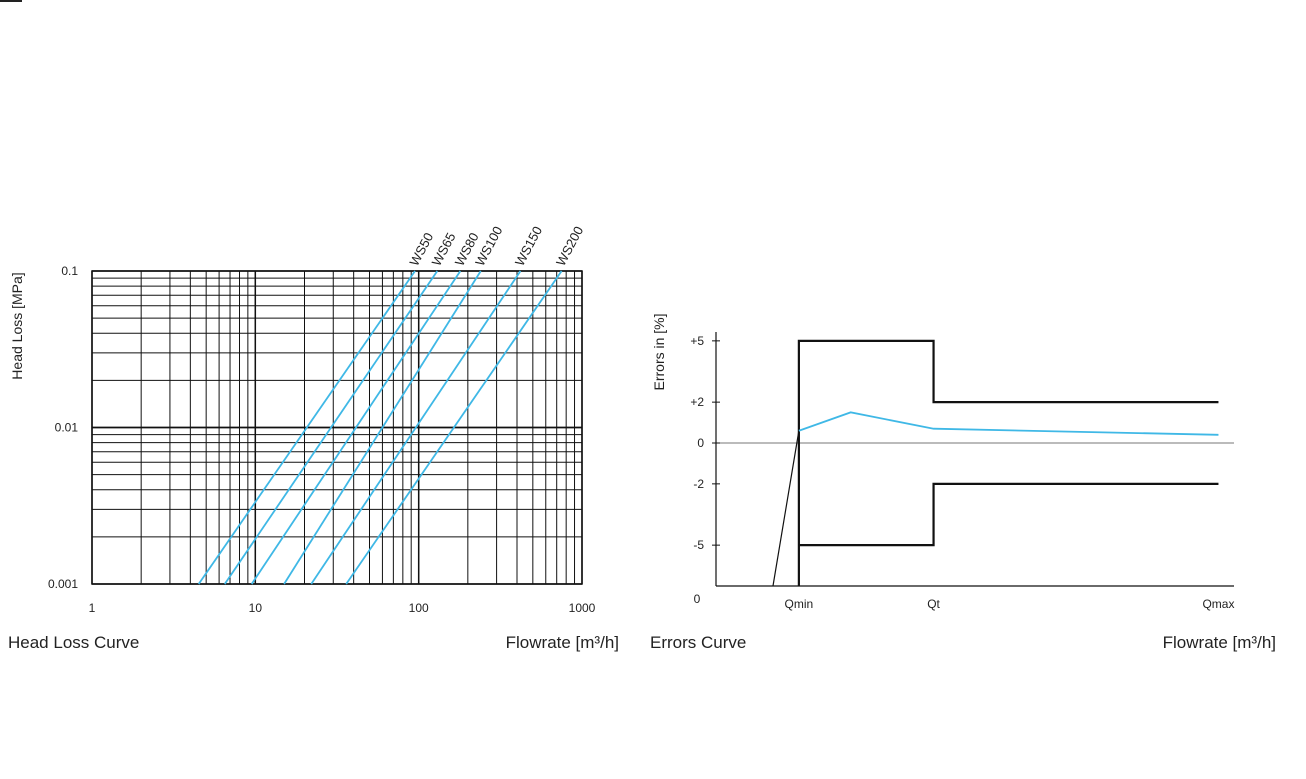 The width and height of the screenshot is (1306, 779). Describe the element at coordinates (382, 427) in the screenshot. I see `series-line-ws100` at that location.